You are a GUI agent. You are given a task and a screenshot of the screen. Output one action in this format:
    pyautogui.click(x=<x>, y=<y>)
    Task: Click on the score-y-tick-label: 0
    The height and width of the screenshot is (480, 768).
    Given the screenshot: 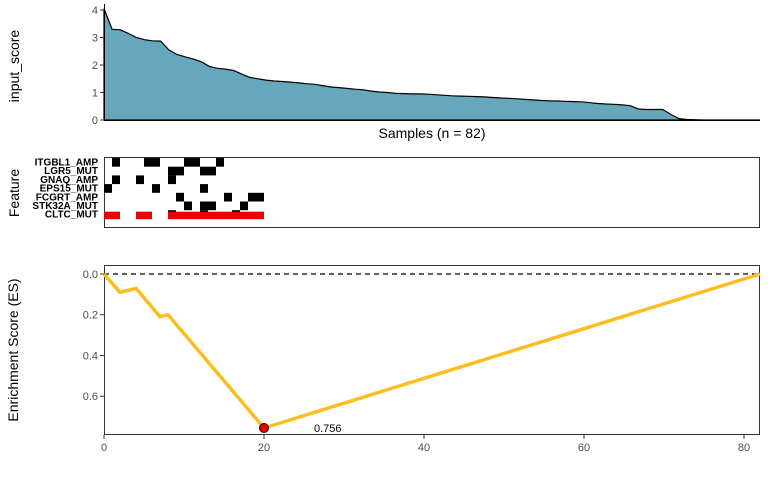 What is the action you would take?
    pyautogui.click(x=95, y=121)
    